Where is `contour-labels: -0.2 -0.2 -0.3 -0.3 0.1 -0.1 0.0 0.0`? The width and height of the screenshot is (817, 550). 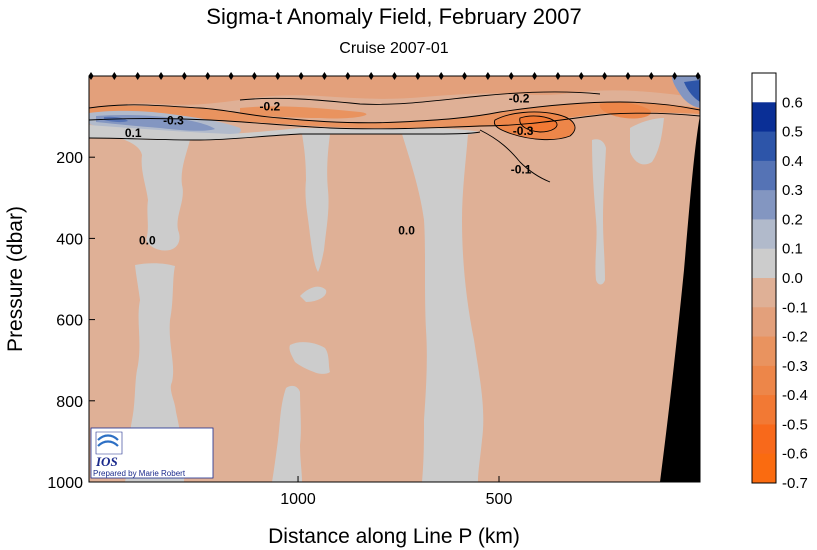 contour-labels: -0.2 -0.2 -0.3 -0.3 0.1 -0.1 0.0 0.0 is located at coordinates (329, 169).